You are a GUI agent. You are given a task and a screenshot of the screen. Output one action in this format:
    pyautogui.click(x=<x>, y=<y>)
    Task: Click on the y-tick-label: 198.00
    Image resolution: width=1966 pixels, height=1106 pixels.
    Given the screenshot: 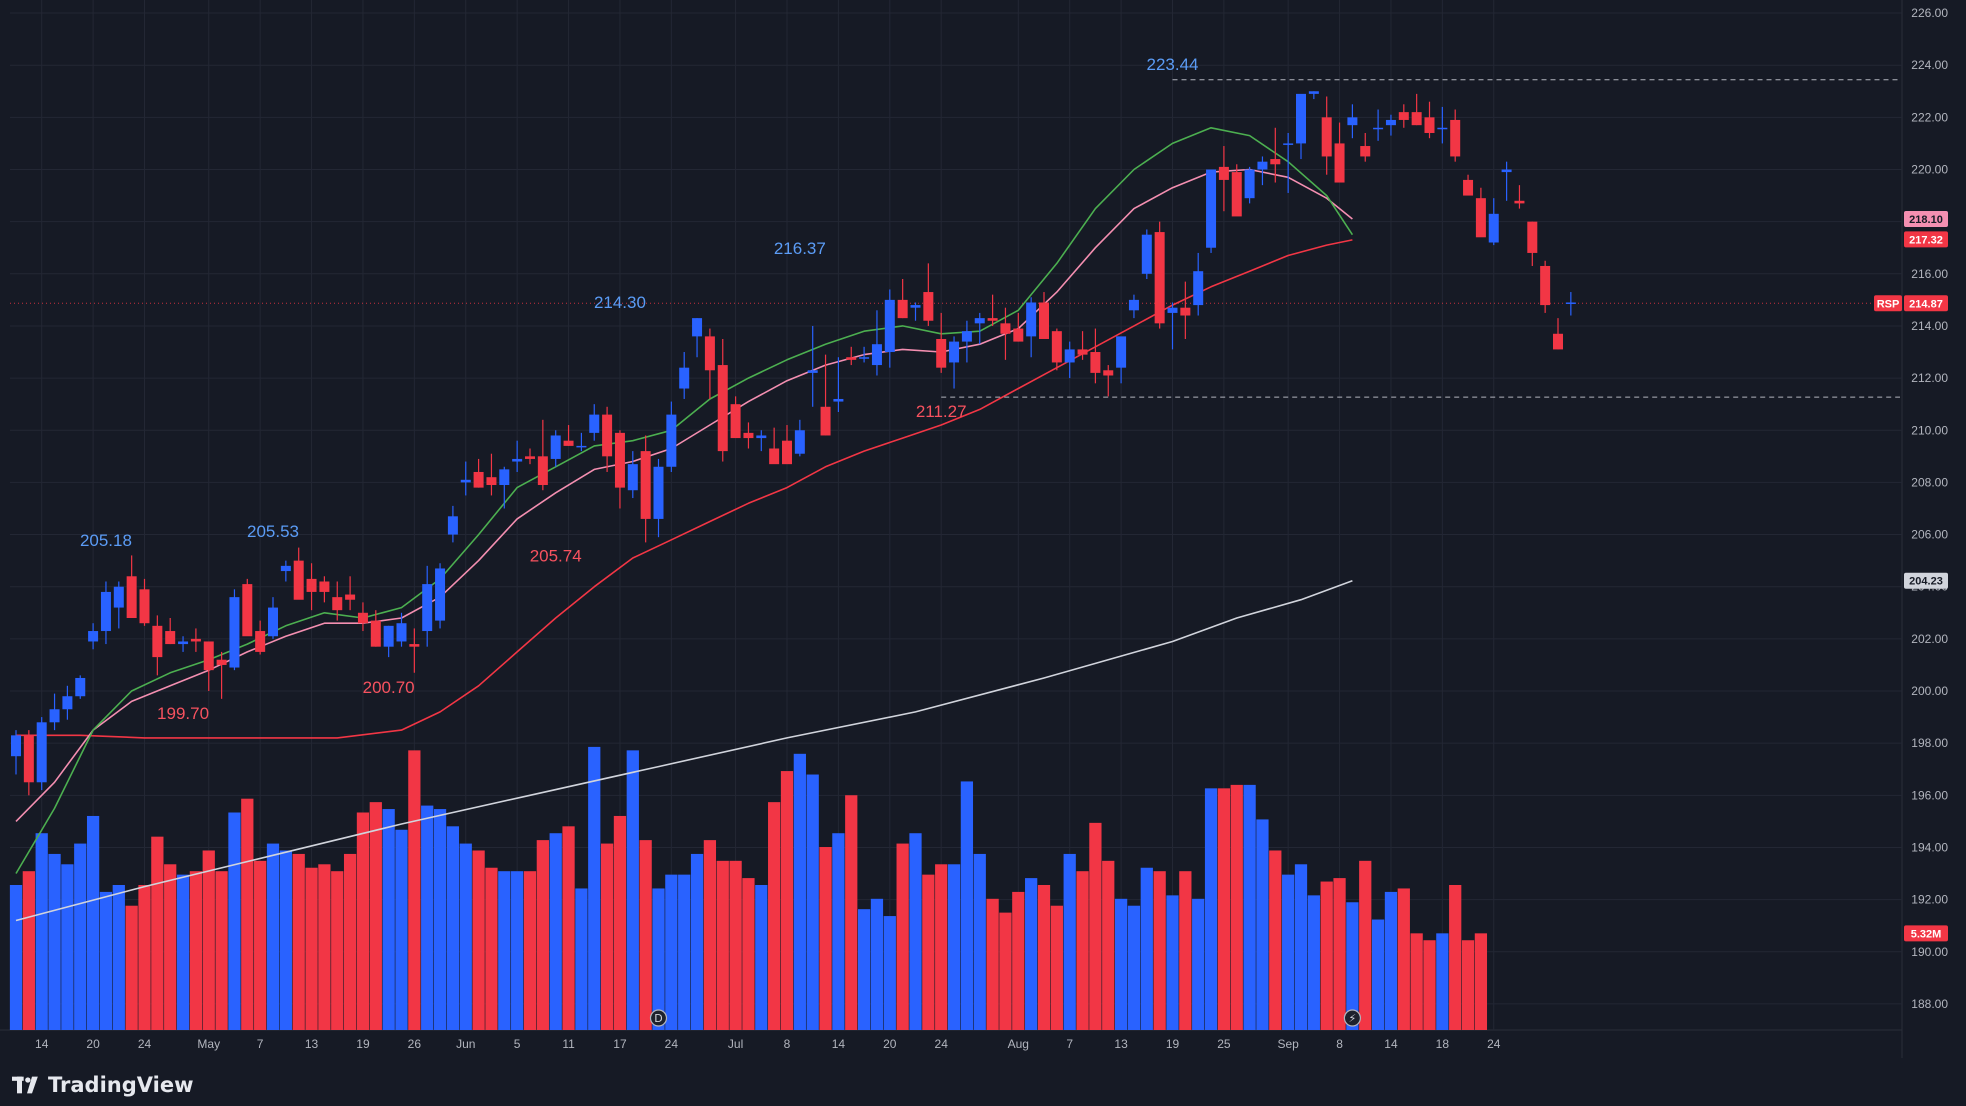 What is the action you would take?
    pyautogui.click(x=1929, y=743)
    